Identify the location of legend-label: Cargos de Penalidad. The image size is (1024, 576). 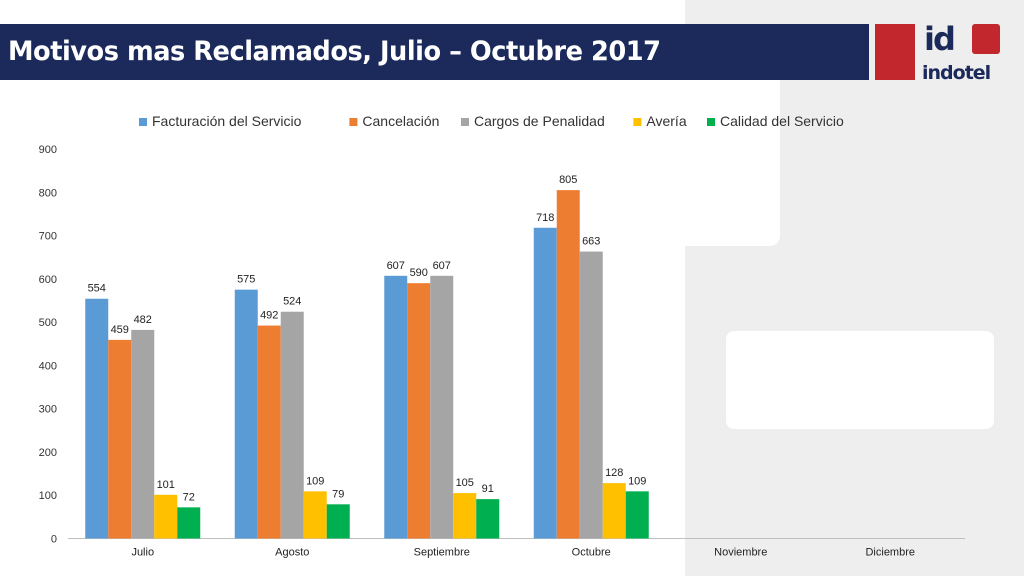
(539, 121).